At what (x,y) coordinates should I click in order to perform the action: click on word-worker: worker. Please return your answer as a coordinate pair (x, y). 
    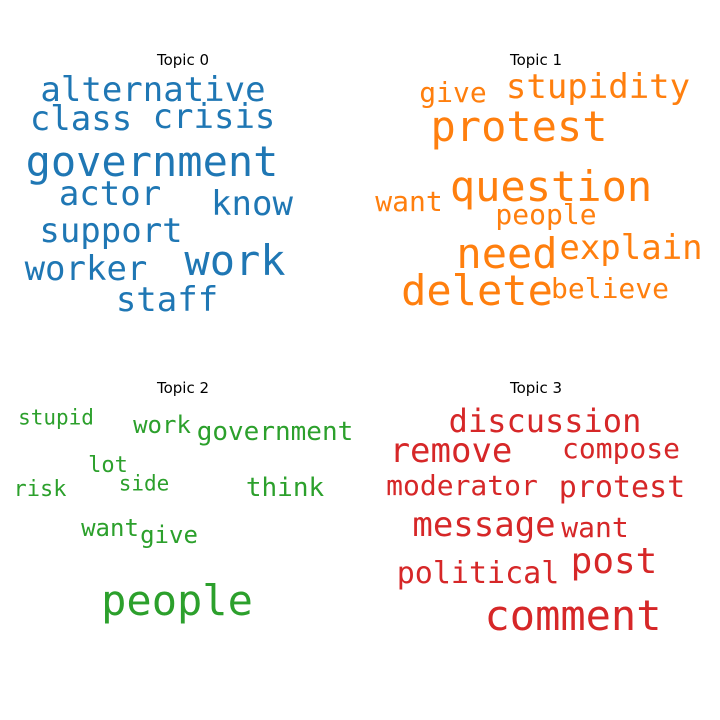
    Looking at the image, I should click on (86, 269).